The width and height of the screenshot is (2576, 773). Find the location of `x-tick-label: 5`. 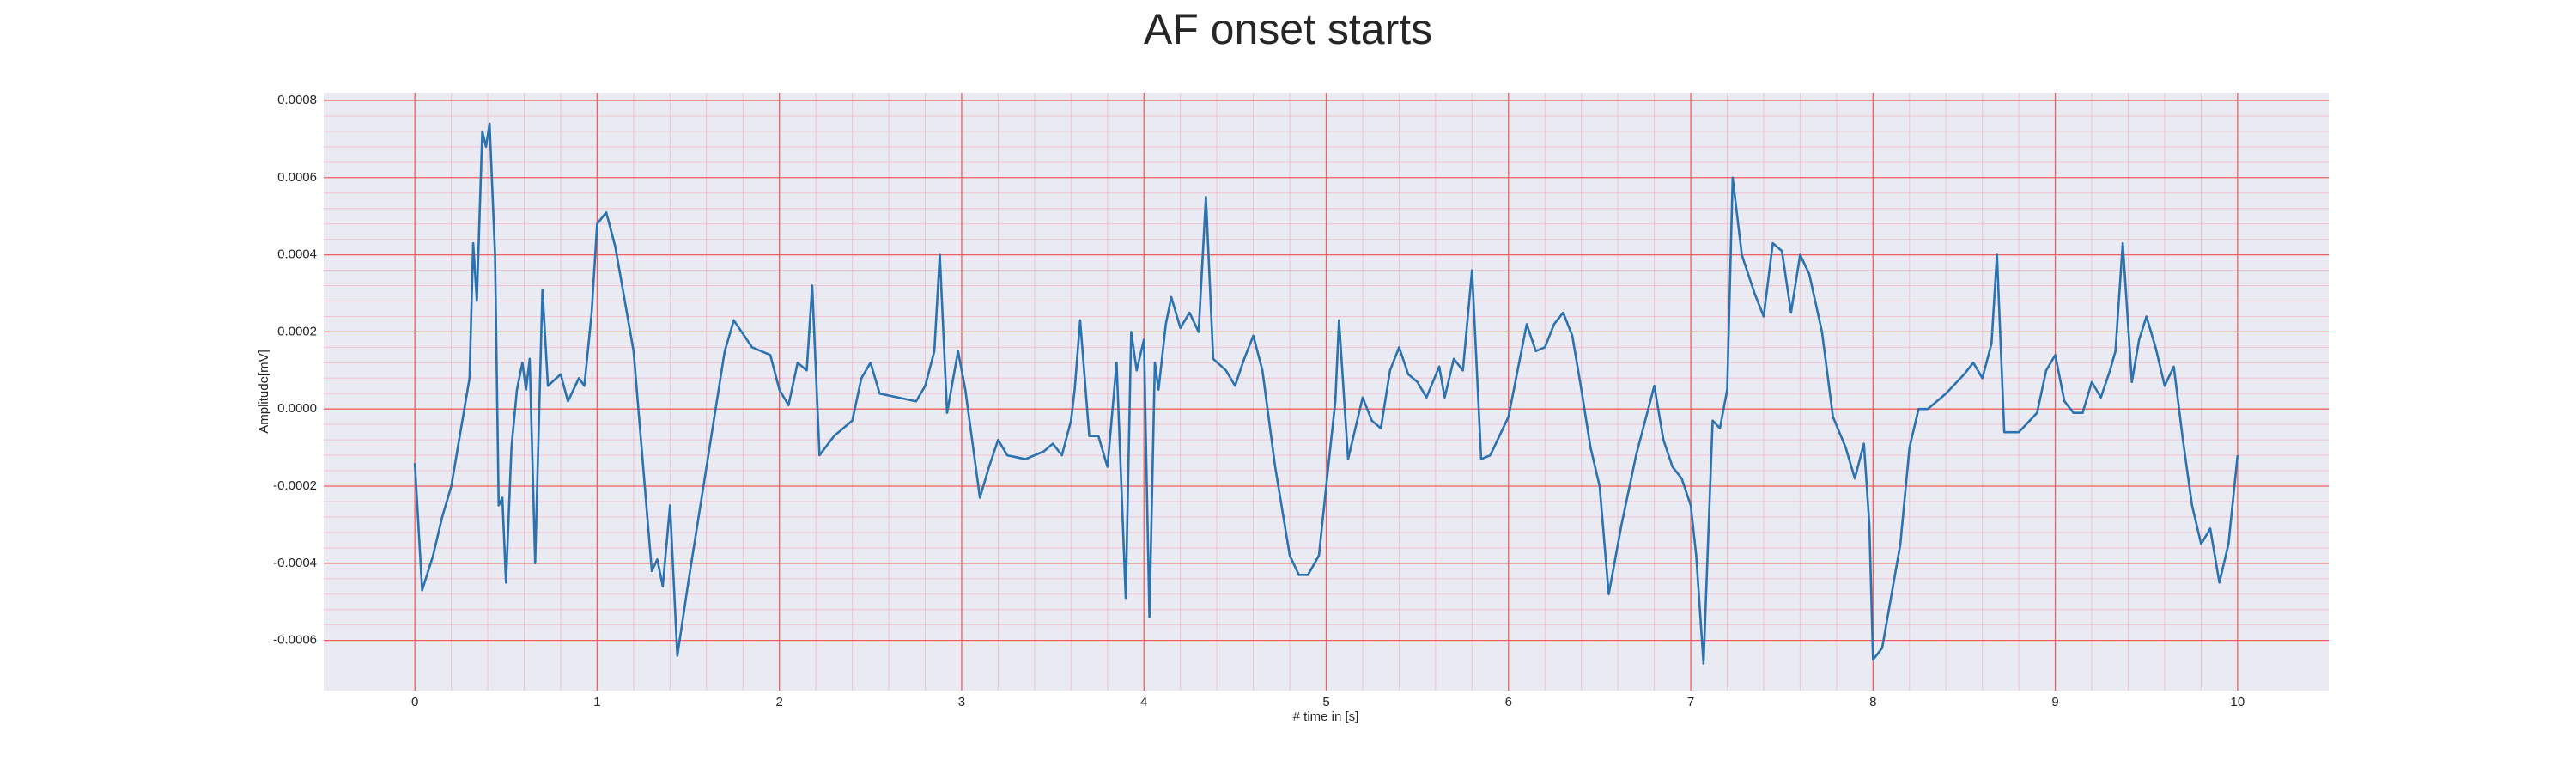

x-tick-label: 5 is located at coordinates (1325, 702).